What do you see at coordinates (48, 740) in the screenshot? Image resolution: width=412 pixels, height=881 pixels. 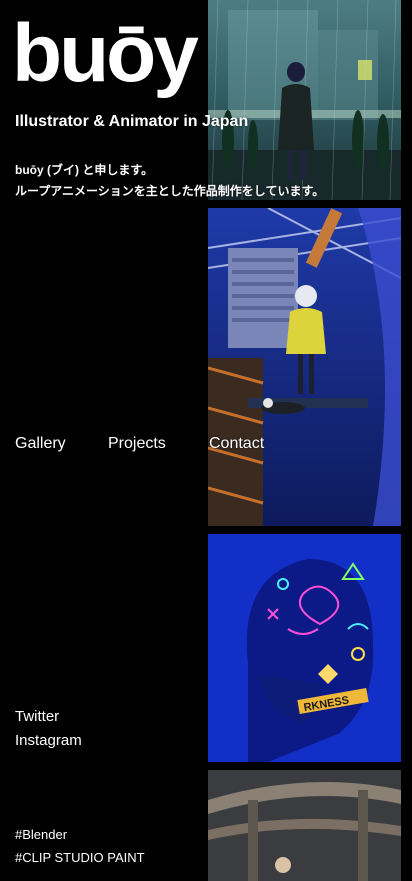 I see `instagram-link: Instagram` at bounding box center [48, 740].